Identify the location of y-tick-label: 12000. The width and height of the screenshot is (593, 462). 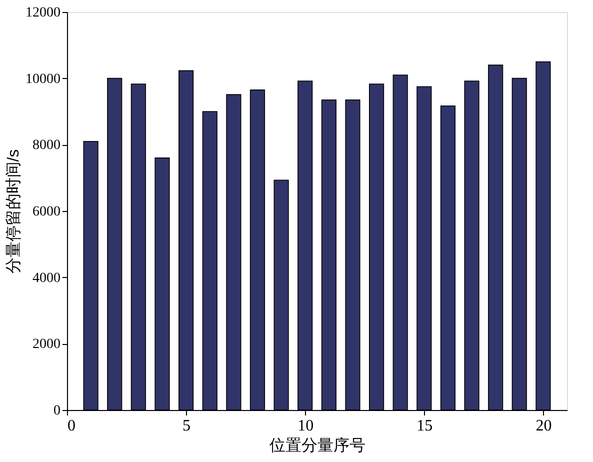
(43, 13).